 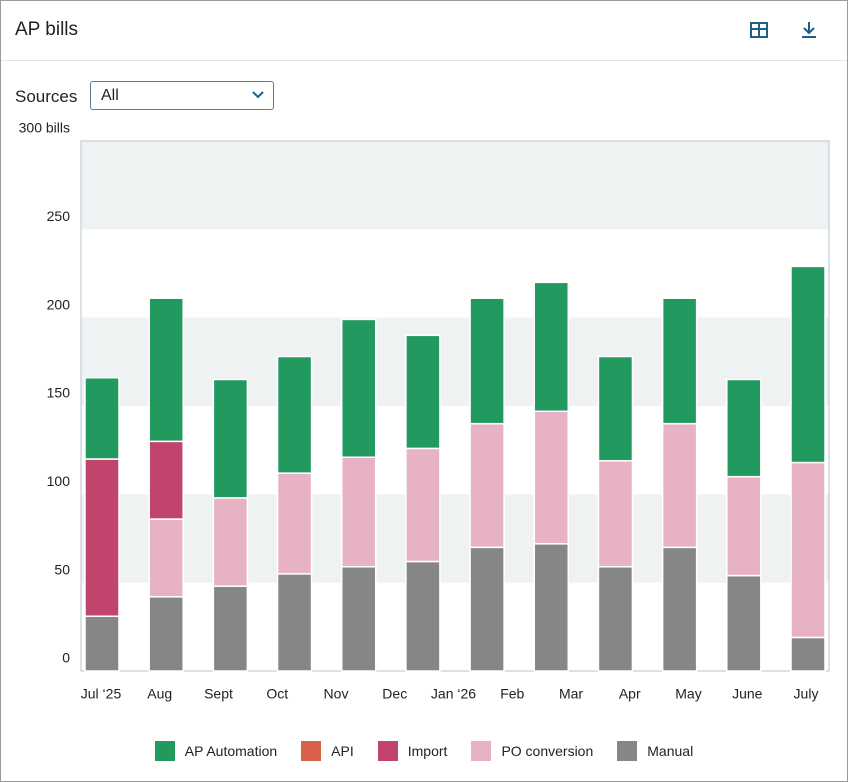 What do you see at coordinates (46, 96) in the screenshot?
I see `filter-label: Sources` at bounding box center [46, 96].